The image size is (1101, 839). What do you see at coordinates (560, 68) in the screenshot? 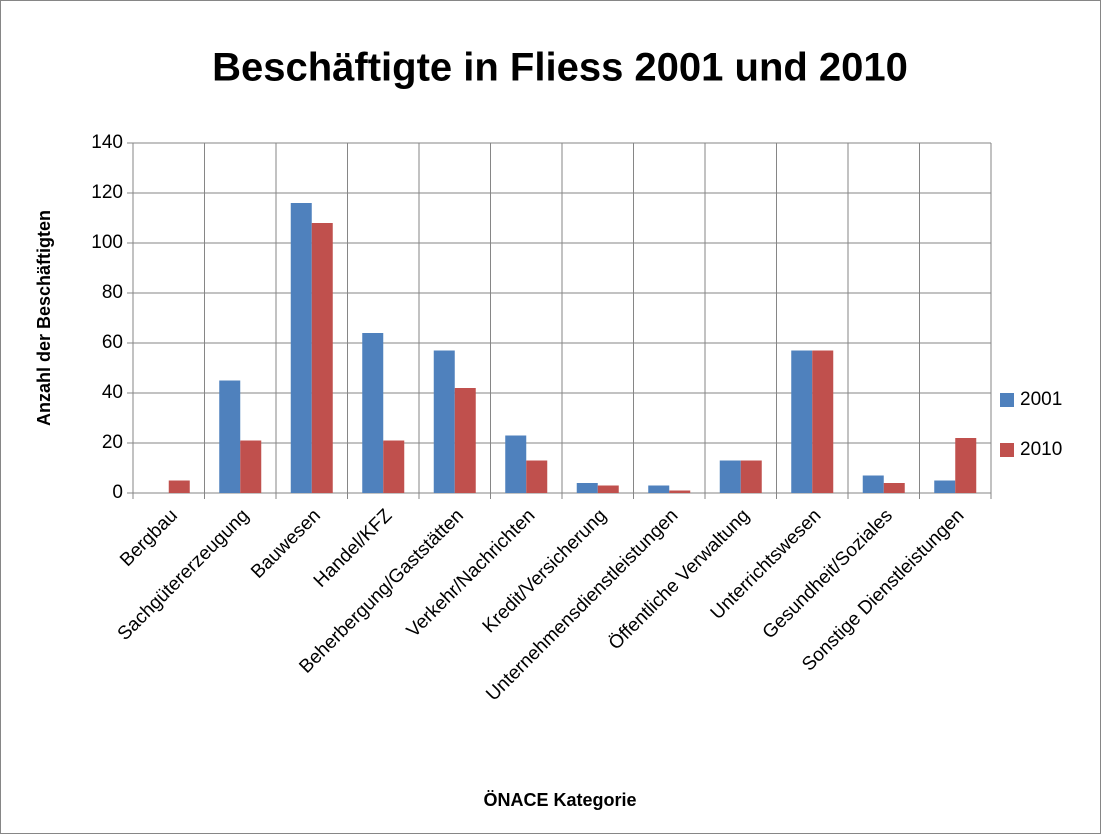
I see `chart-title: Beschäftigte in Fliess 2001 und 2010` at bounding box center [560, 68].